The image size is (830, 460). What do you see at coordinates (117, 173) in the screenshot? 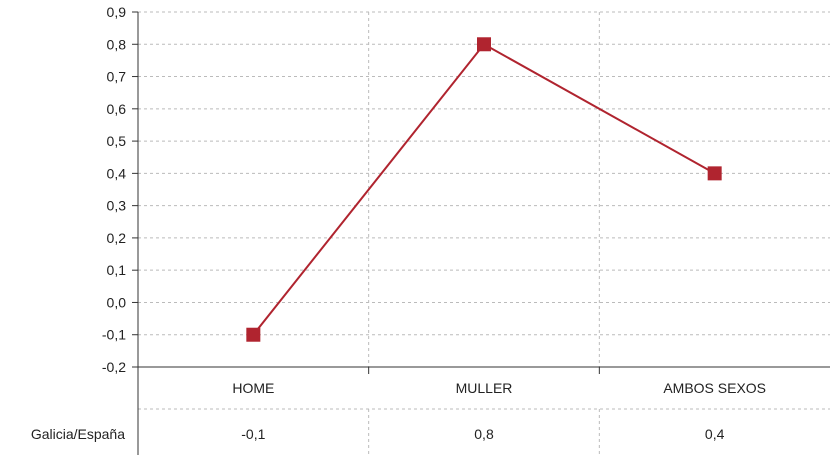
I see `y-tick-label: 0,4` at bounding box center [117, 173].